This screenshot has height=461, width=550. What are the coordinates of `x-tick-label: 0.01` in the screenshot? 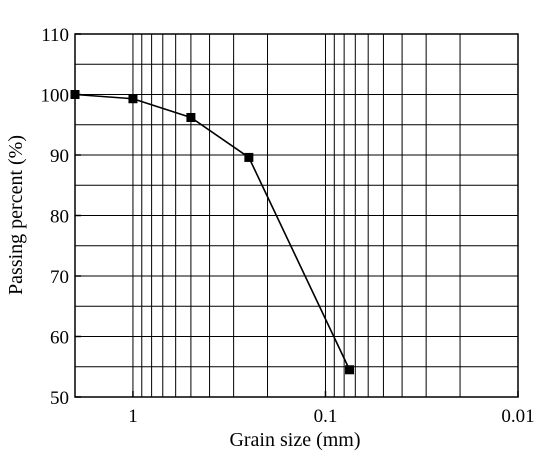 It's located at (517, 416).